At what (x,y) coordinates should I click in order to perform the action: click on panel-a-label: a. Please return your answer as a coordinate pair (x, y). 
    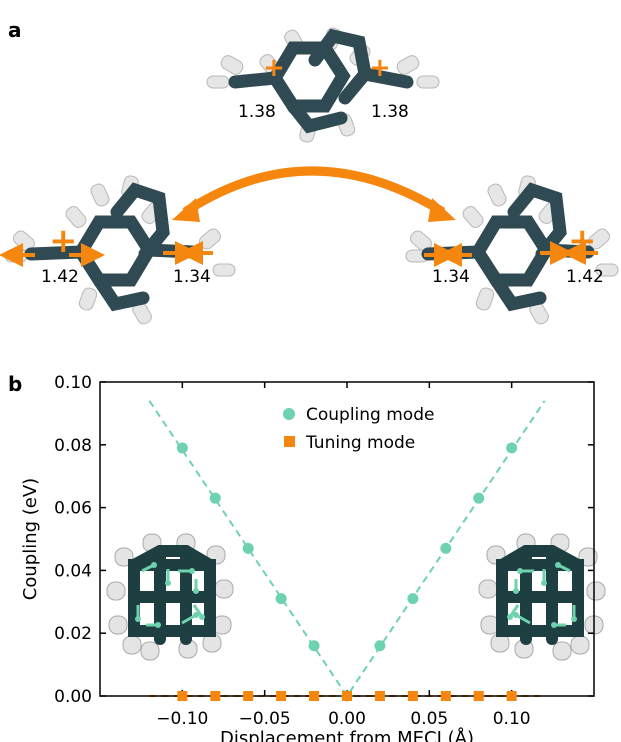
    Looking at the image, I should click on (15, 30).